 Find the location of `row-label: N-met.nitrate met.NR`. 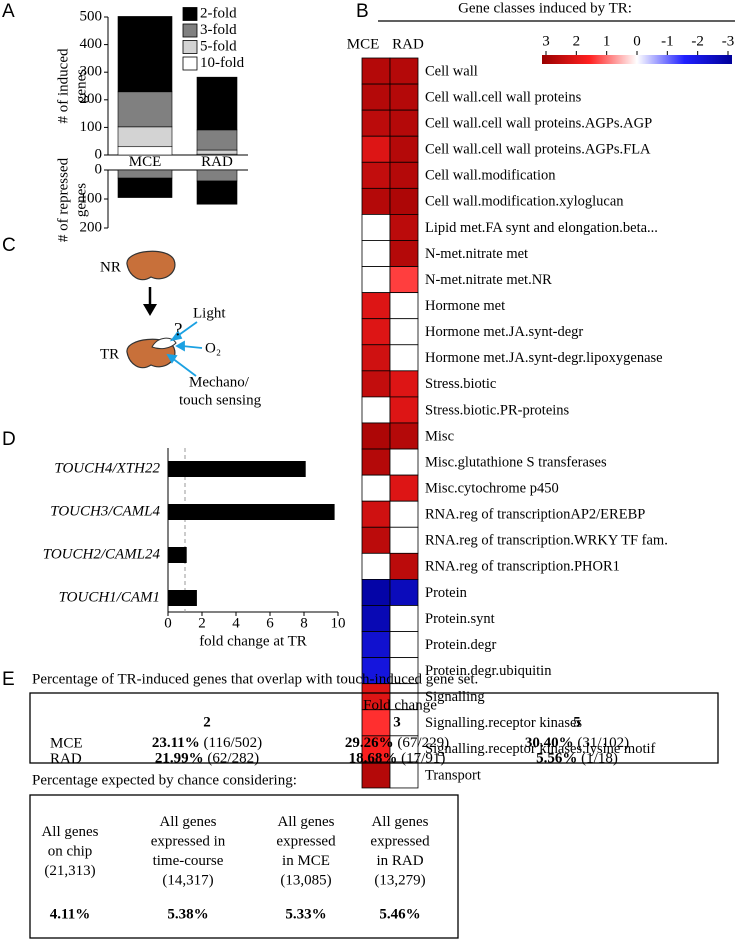

row-label: N-met.nitrate met.NR is located at coordinates (488, 280).